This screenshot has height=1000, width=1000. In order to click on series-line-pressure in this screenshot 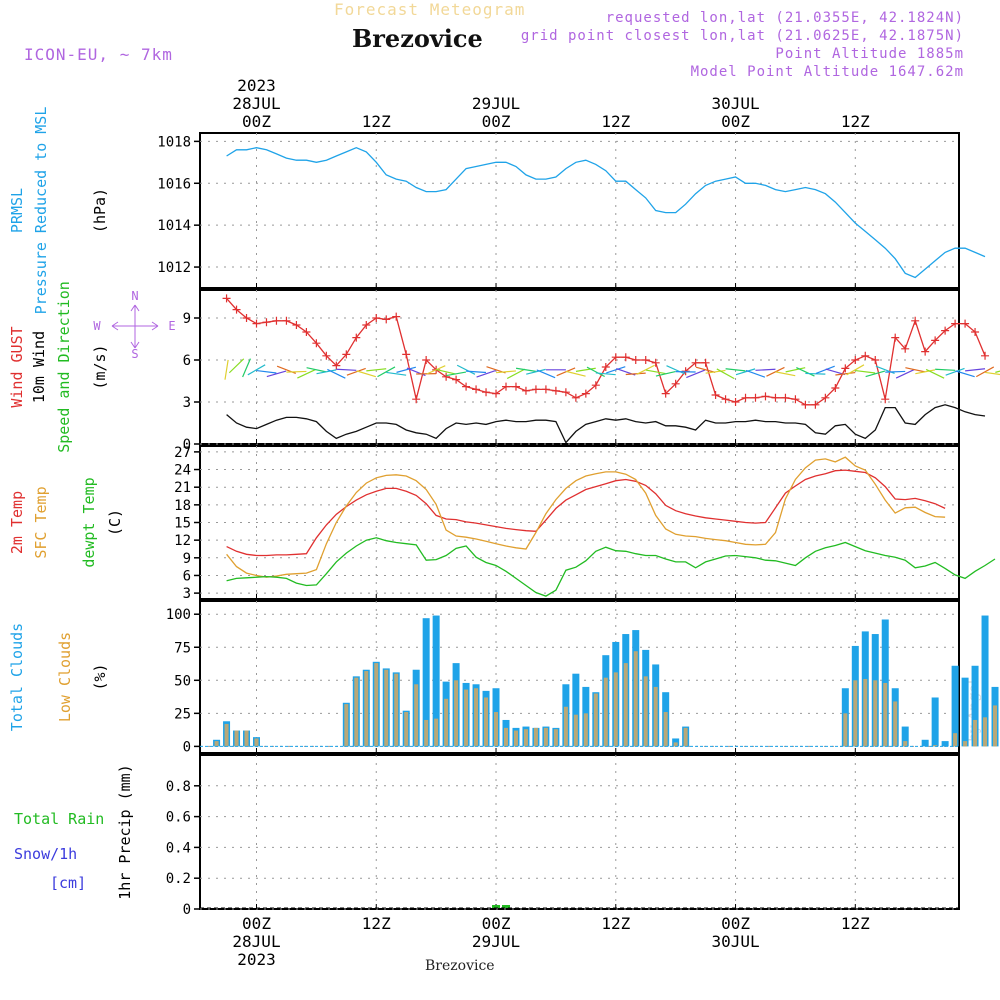, I will do `click(606, 212)`.